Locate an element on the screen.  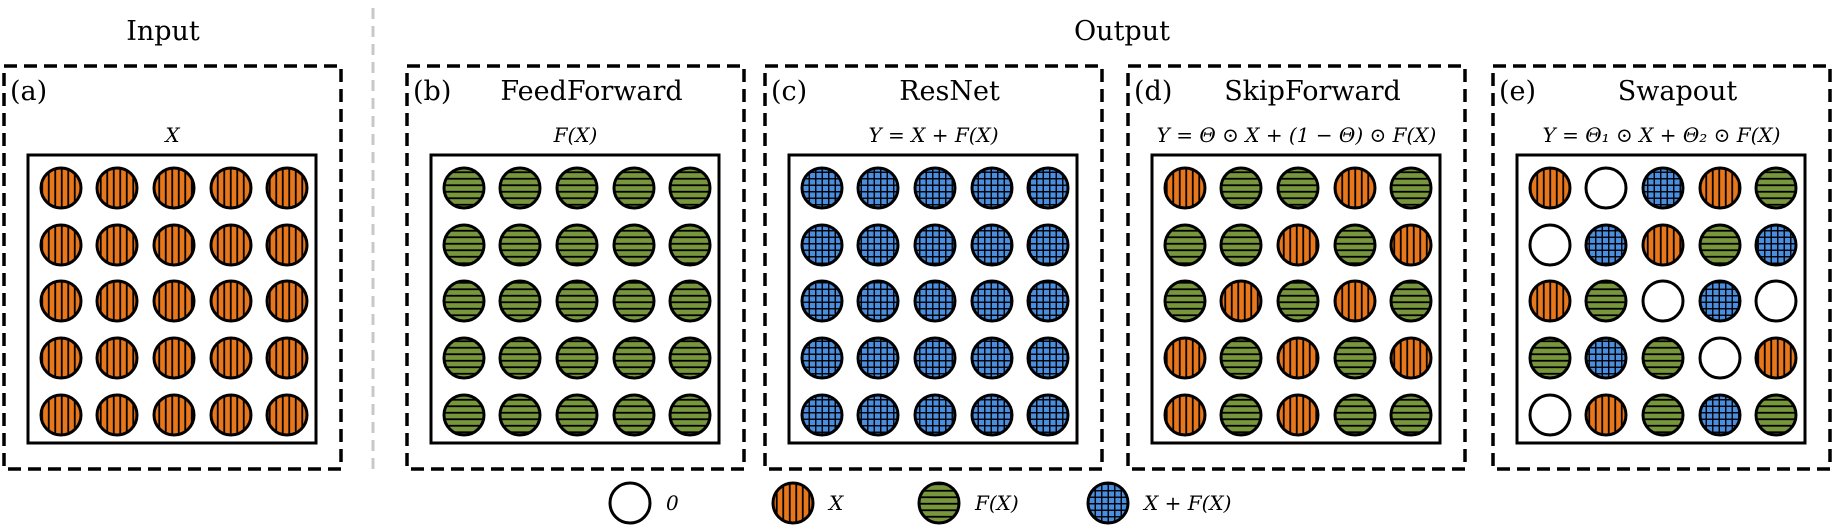
panel-formula: Y = X + F(X) is located at coordinates (933, 135).